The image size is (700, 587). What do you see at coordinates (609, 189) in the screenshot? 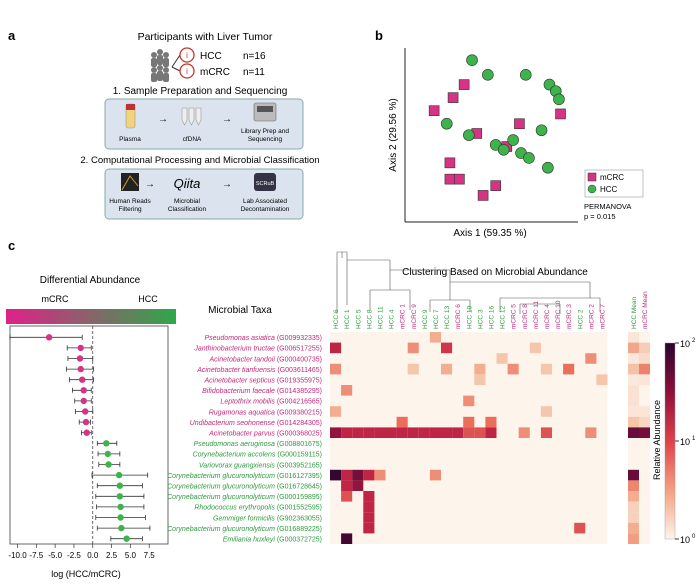
I see `legend-hcc-label: HCC` at bounding box center [609, 189].